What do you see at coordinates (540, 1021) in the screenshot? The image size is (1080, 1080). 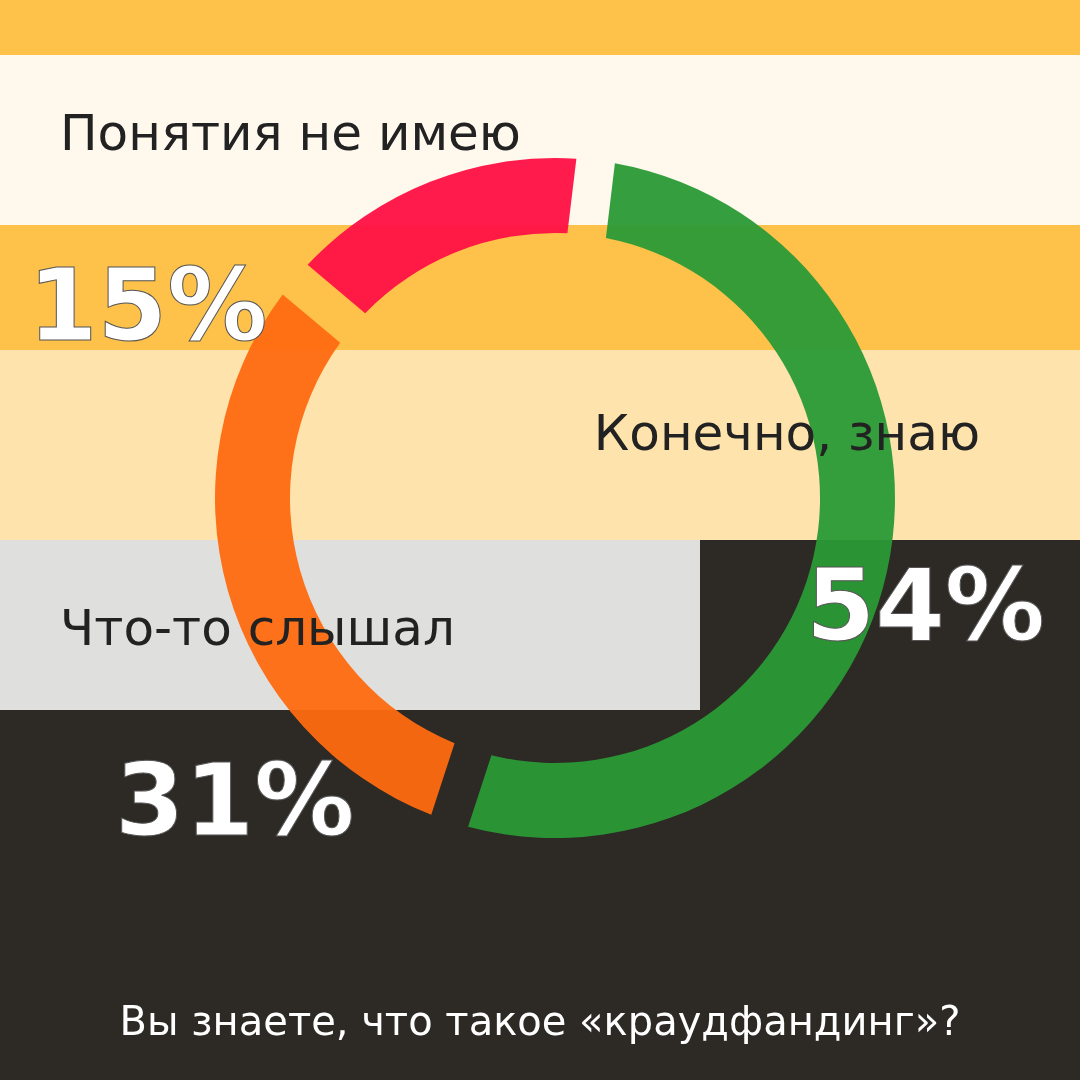 I see `text: Вы знаете, что такое «краудфандинг»?` at bounding box center [540, 1021].